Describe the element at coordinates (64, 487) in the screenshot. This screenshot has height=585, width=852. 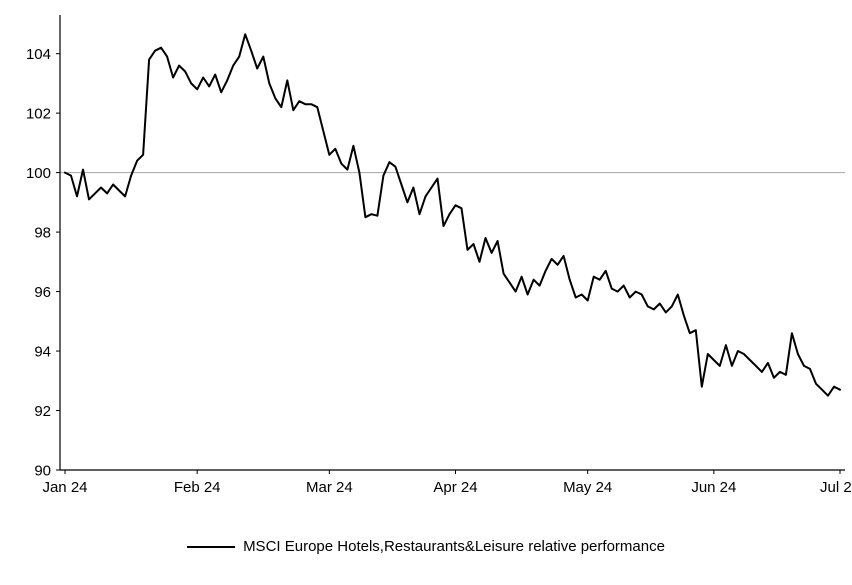
I see `x-tick-label: Jan 24` at that location.